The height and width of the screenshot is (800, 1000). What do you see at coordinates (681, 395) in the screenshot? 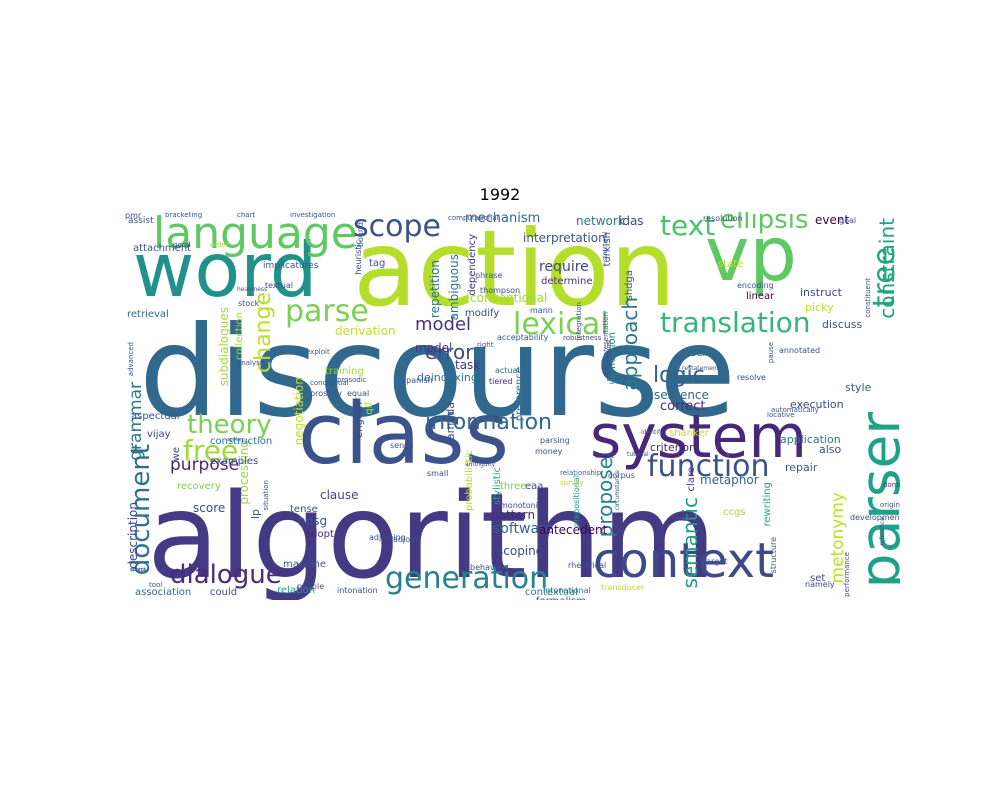
I see `cloud-word: sentence` at bounding box center [681, 395].